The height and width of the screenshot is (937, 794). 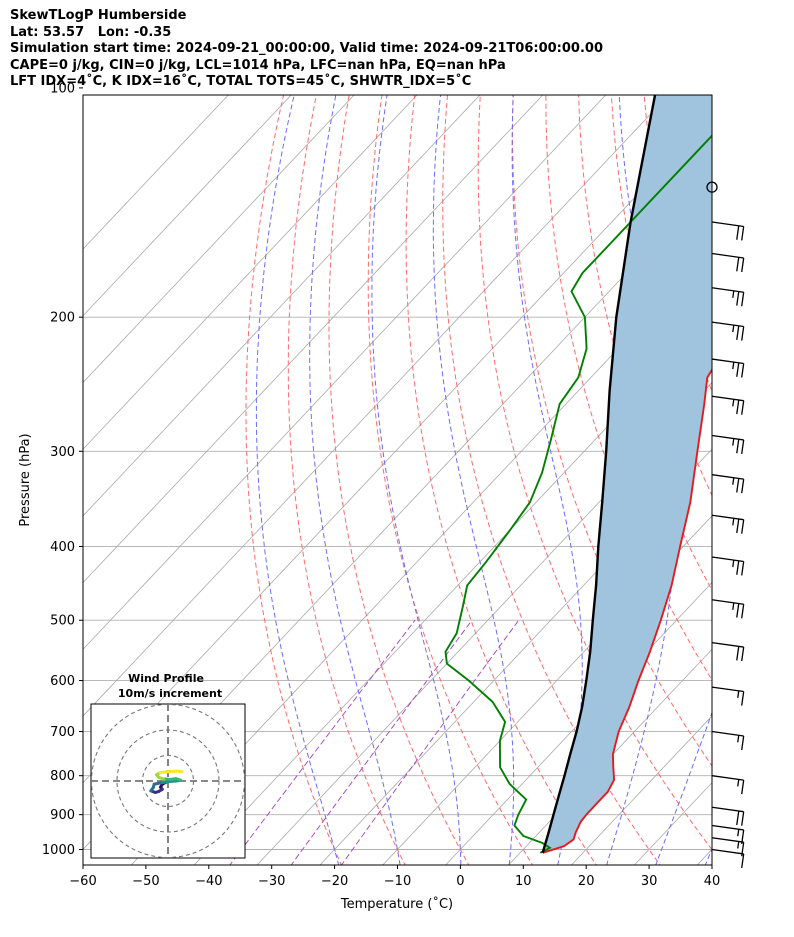 I want to click on wind-profile-title: Wind Profile, so click(x=166, y=678).